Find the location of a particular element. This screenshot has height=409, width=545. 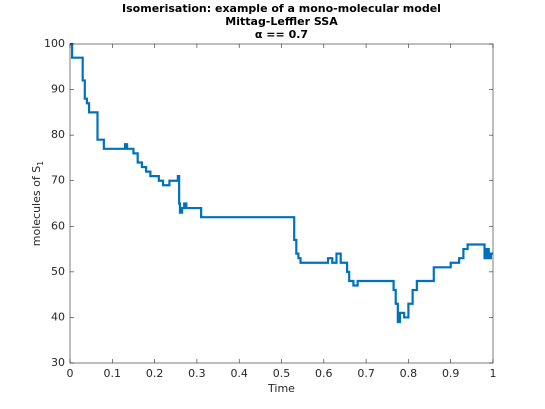

y-tick-label: 80 is located at coordinates (58, 134).